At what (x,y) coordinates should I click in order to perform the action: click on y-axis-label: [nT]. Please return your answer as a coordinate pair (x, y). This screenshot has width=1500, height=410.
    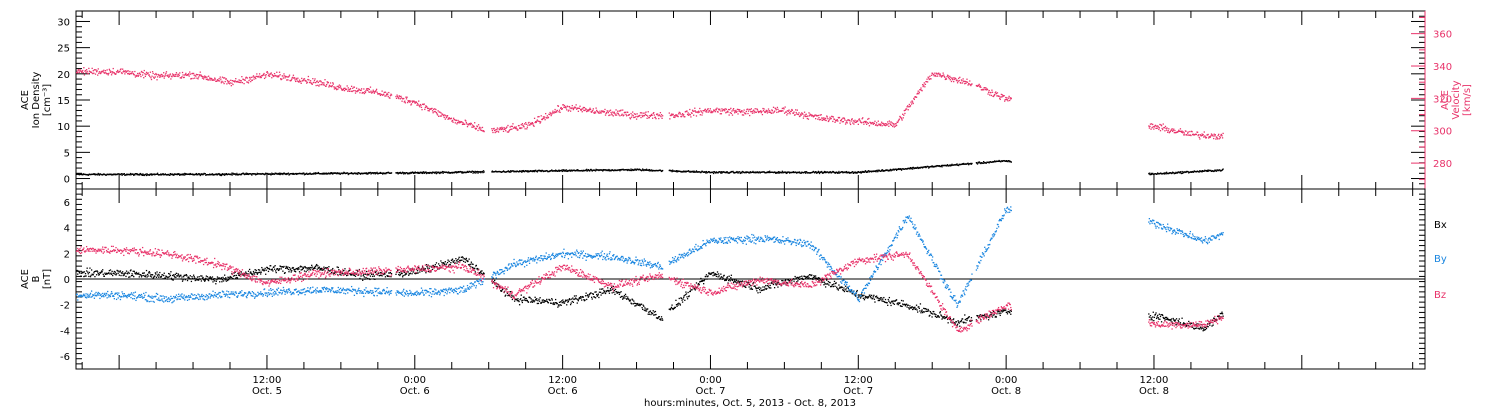
    Looking at the image, I should click on (47, 279).